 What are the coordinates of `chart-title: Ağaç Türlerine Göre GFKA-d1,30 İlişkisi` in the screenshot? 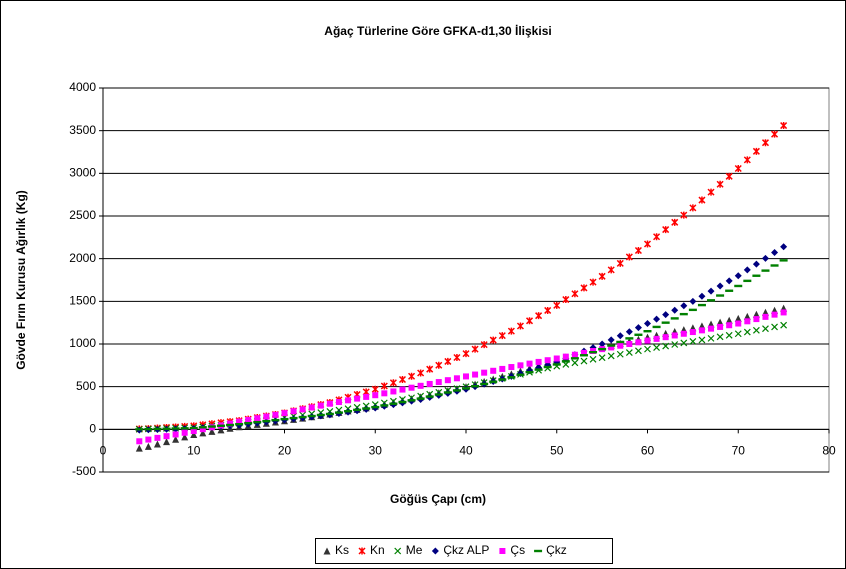 It's located at (437, 30).